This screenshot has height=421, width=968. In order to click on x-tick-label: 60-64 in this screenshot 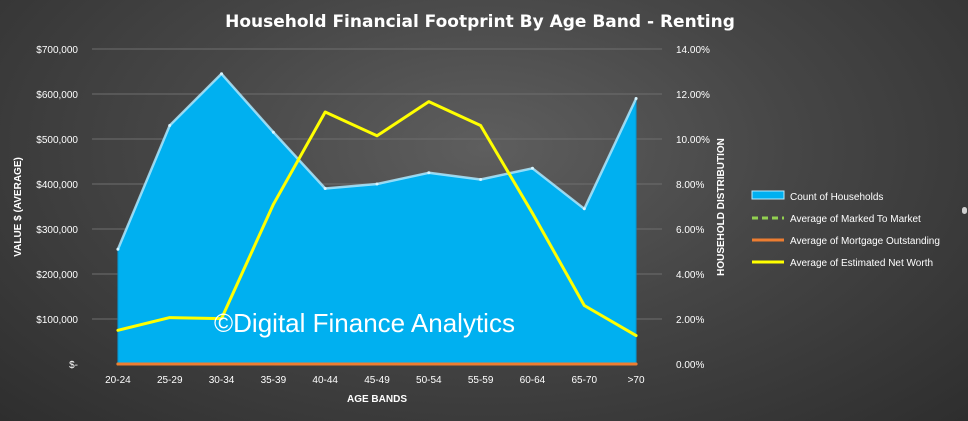, I will do `click(533, 380)`.